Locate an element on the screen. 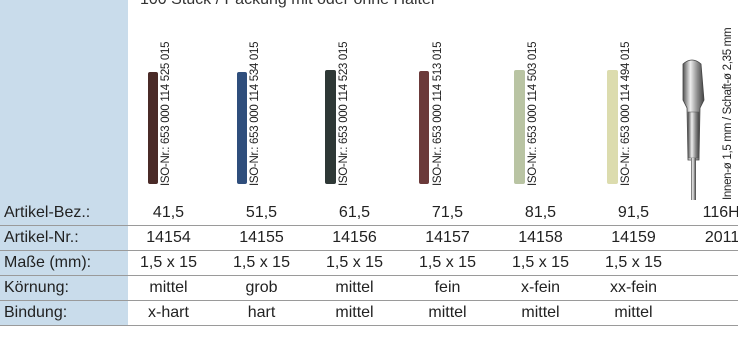  table-cell: 14159 is located at coordinates (633, 237).